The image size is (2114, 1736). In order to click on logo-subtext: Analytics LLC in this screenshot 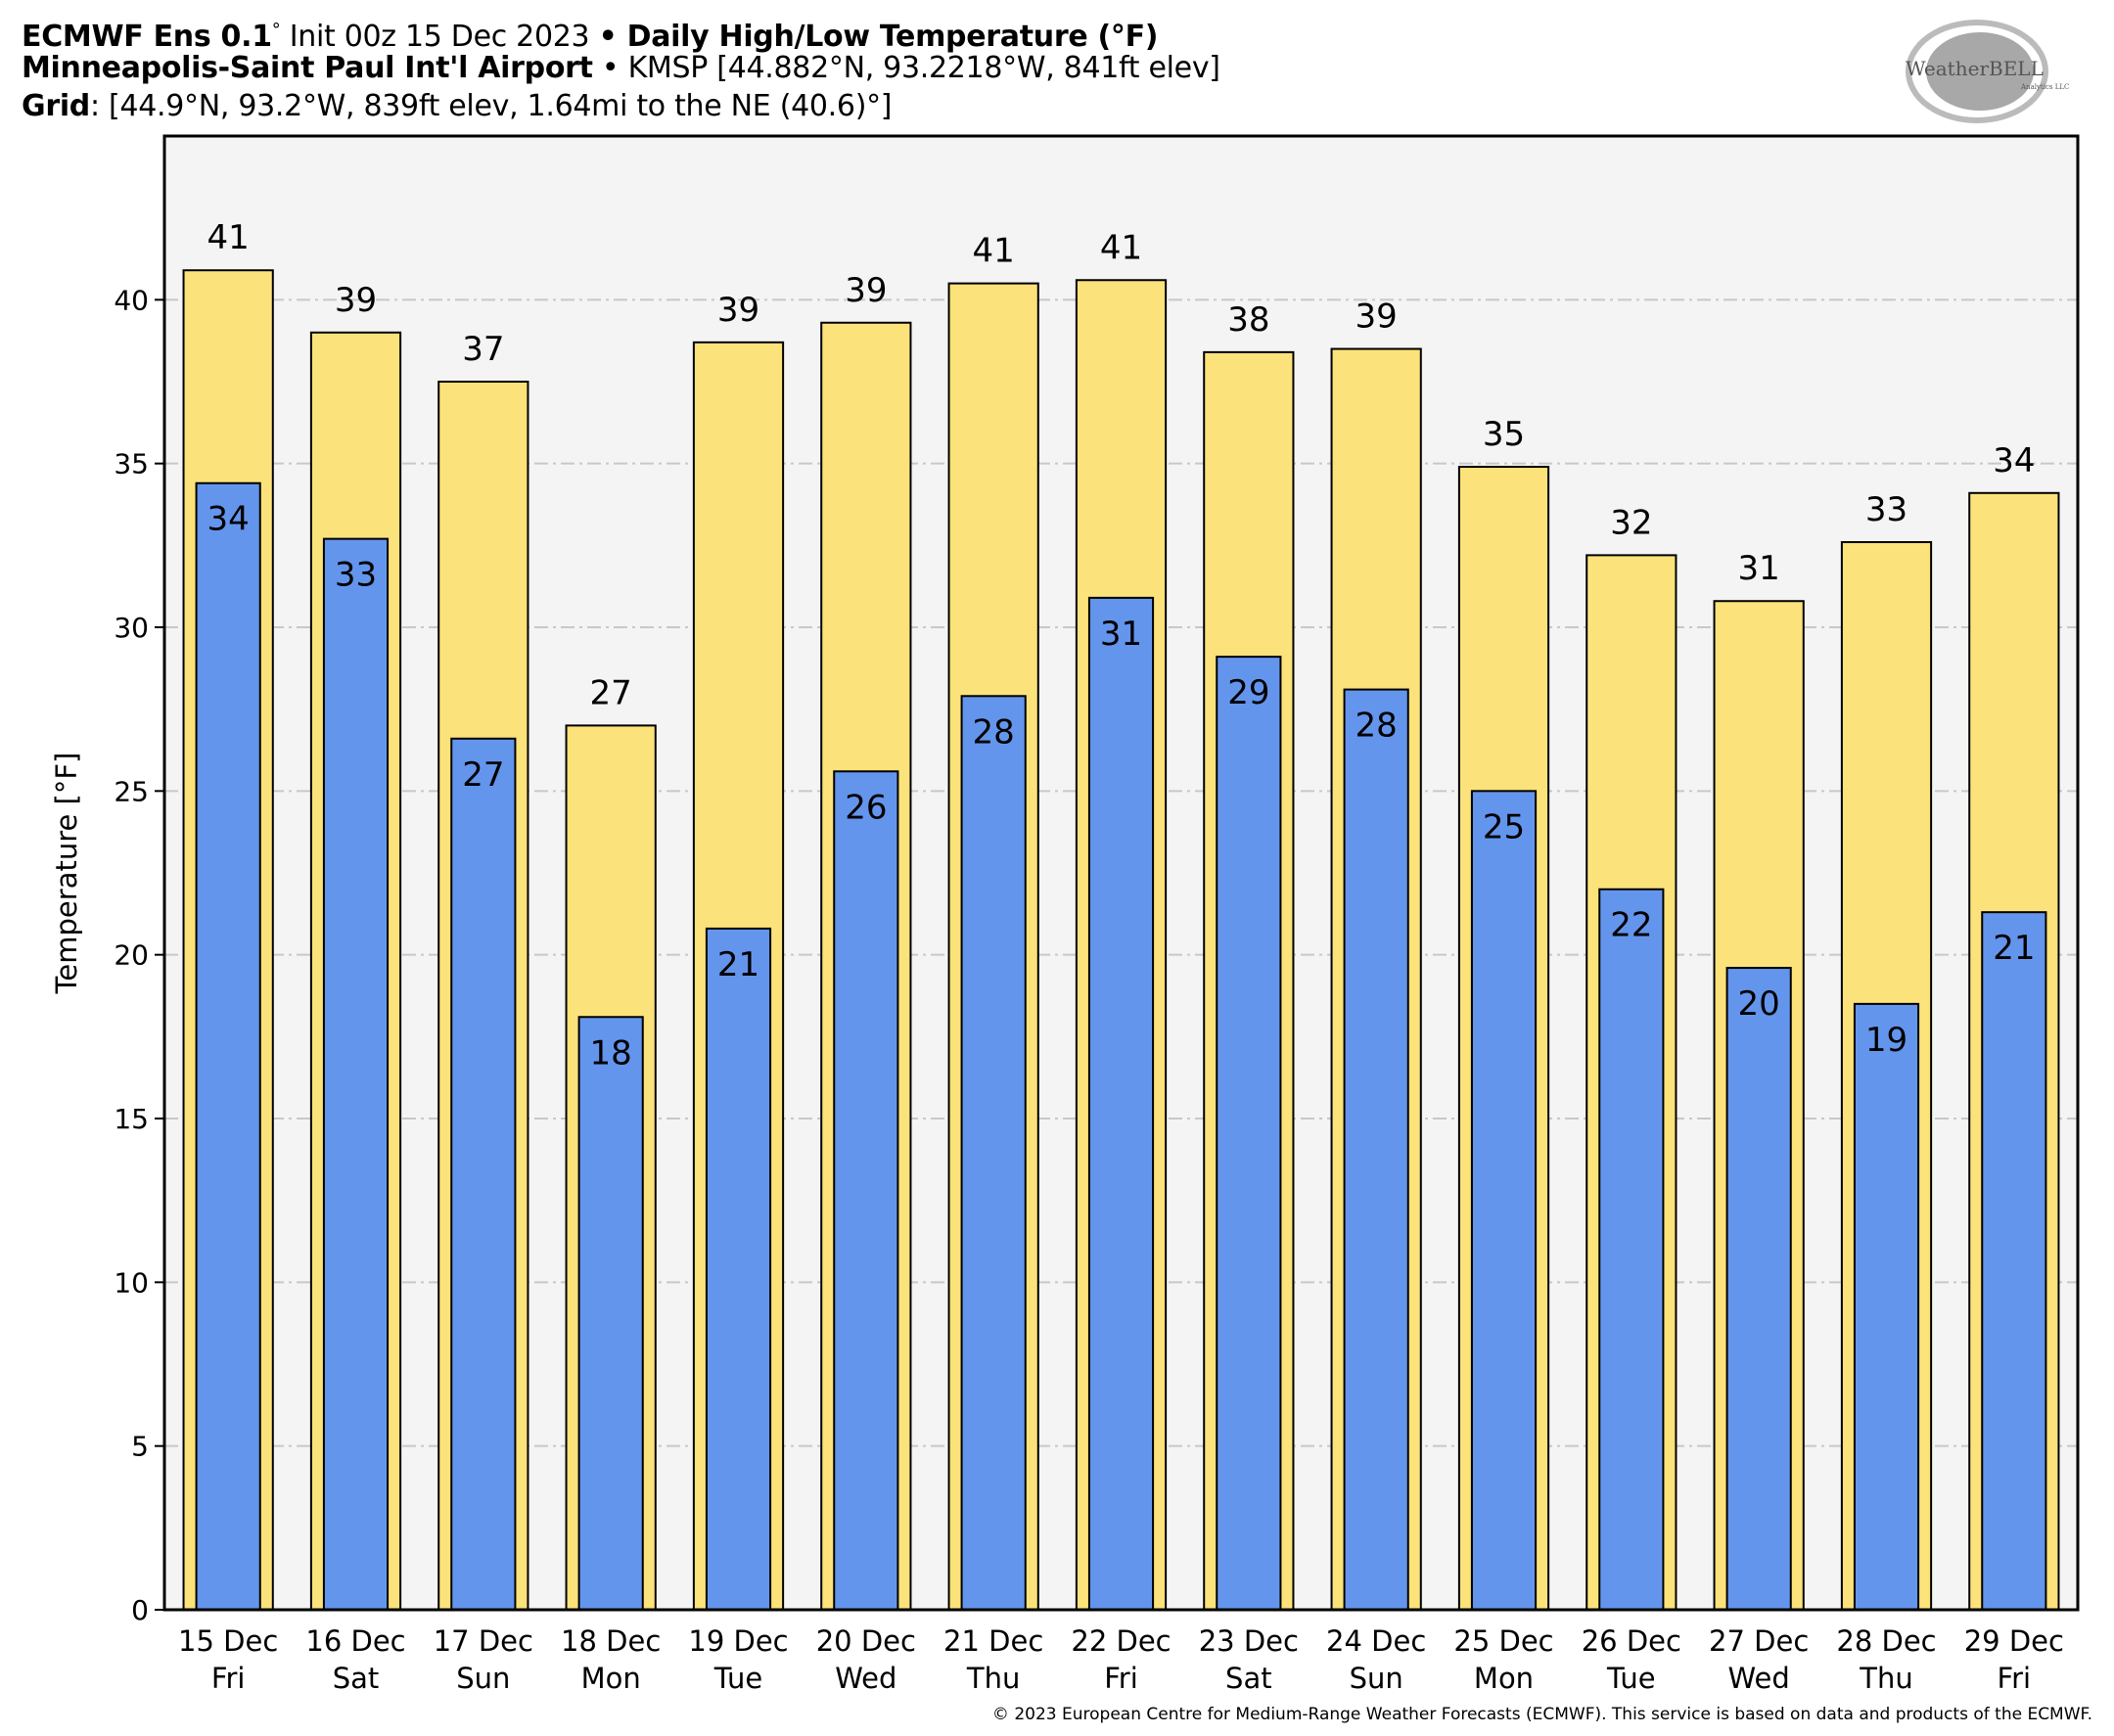, I will do `click(2045, 87)`.